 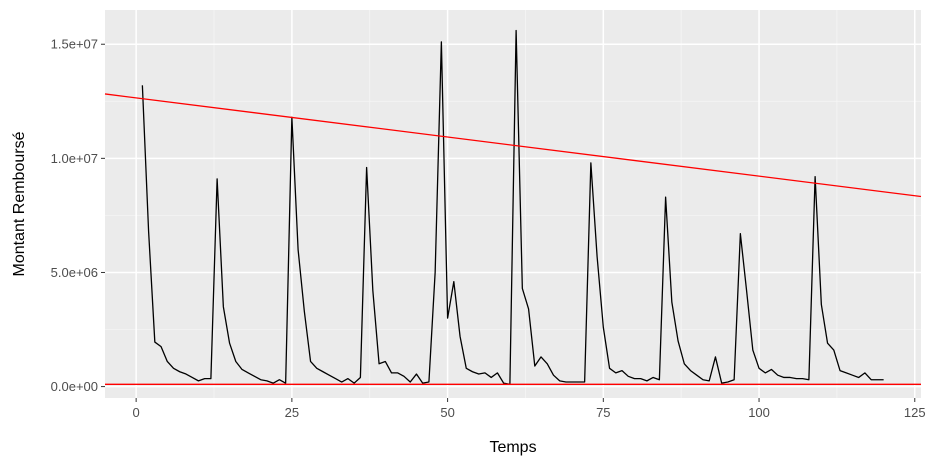 I want to click on x-tick-label: 50, so click(x=447, y=412).